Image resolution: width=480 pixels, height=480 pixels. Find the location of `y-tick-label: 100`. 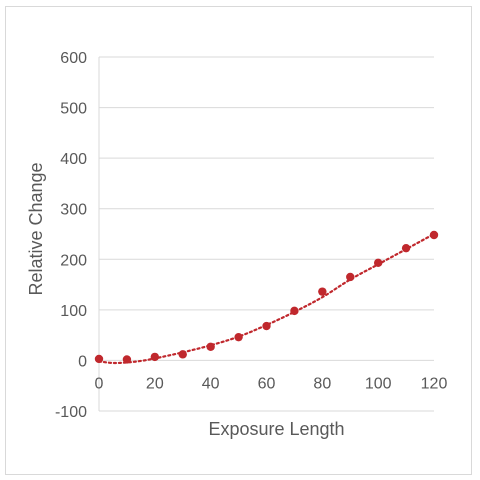

y-tick-label: 100 is located at coordinates (73, 311).